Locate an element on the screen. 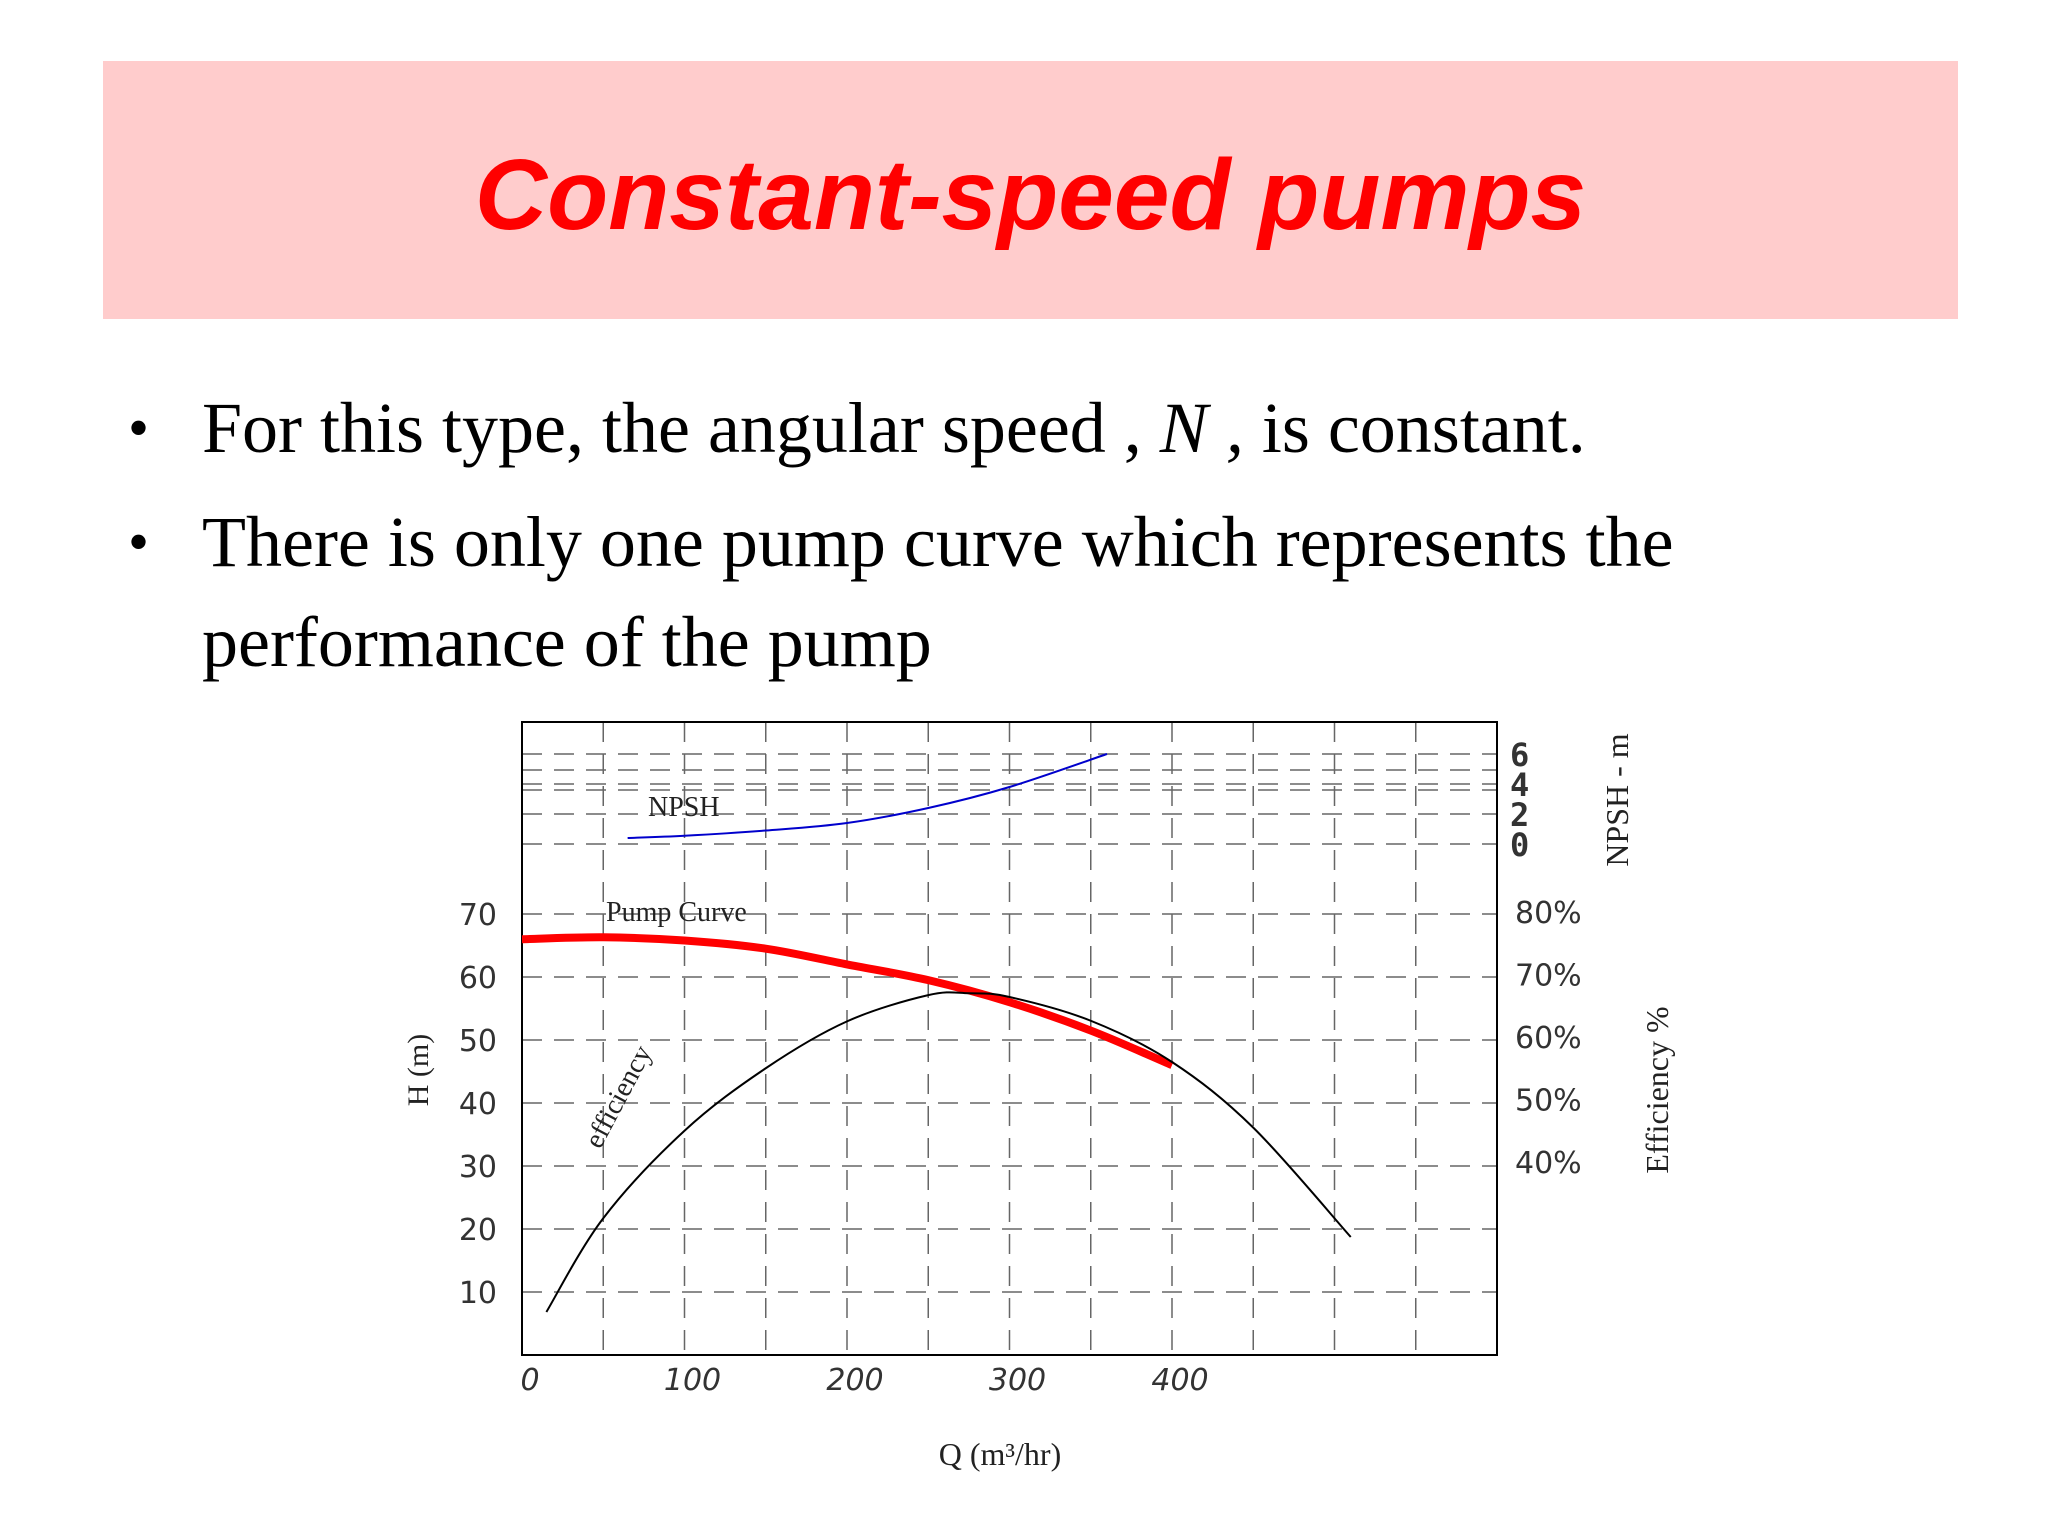 This screenshot has width=2048, height=1536. x-tick-label: 300 is located at coordinates (1017, 1380).